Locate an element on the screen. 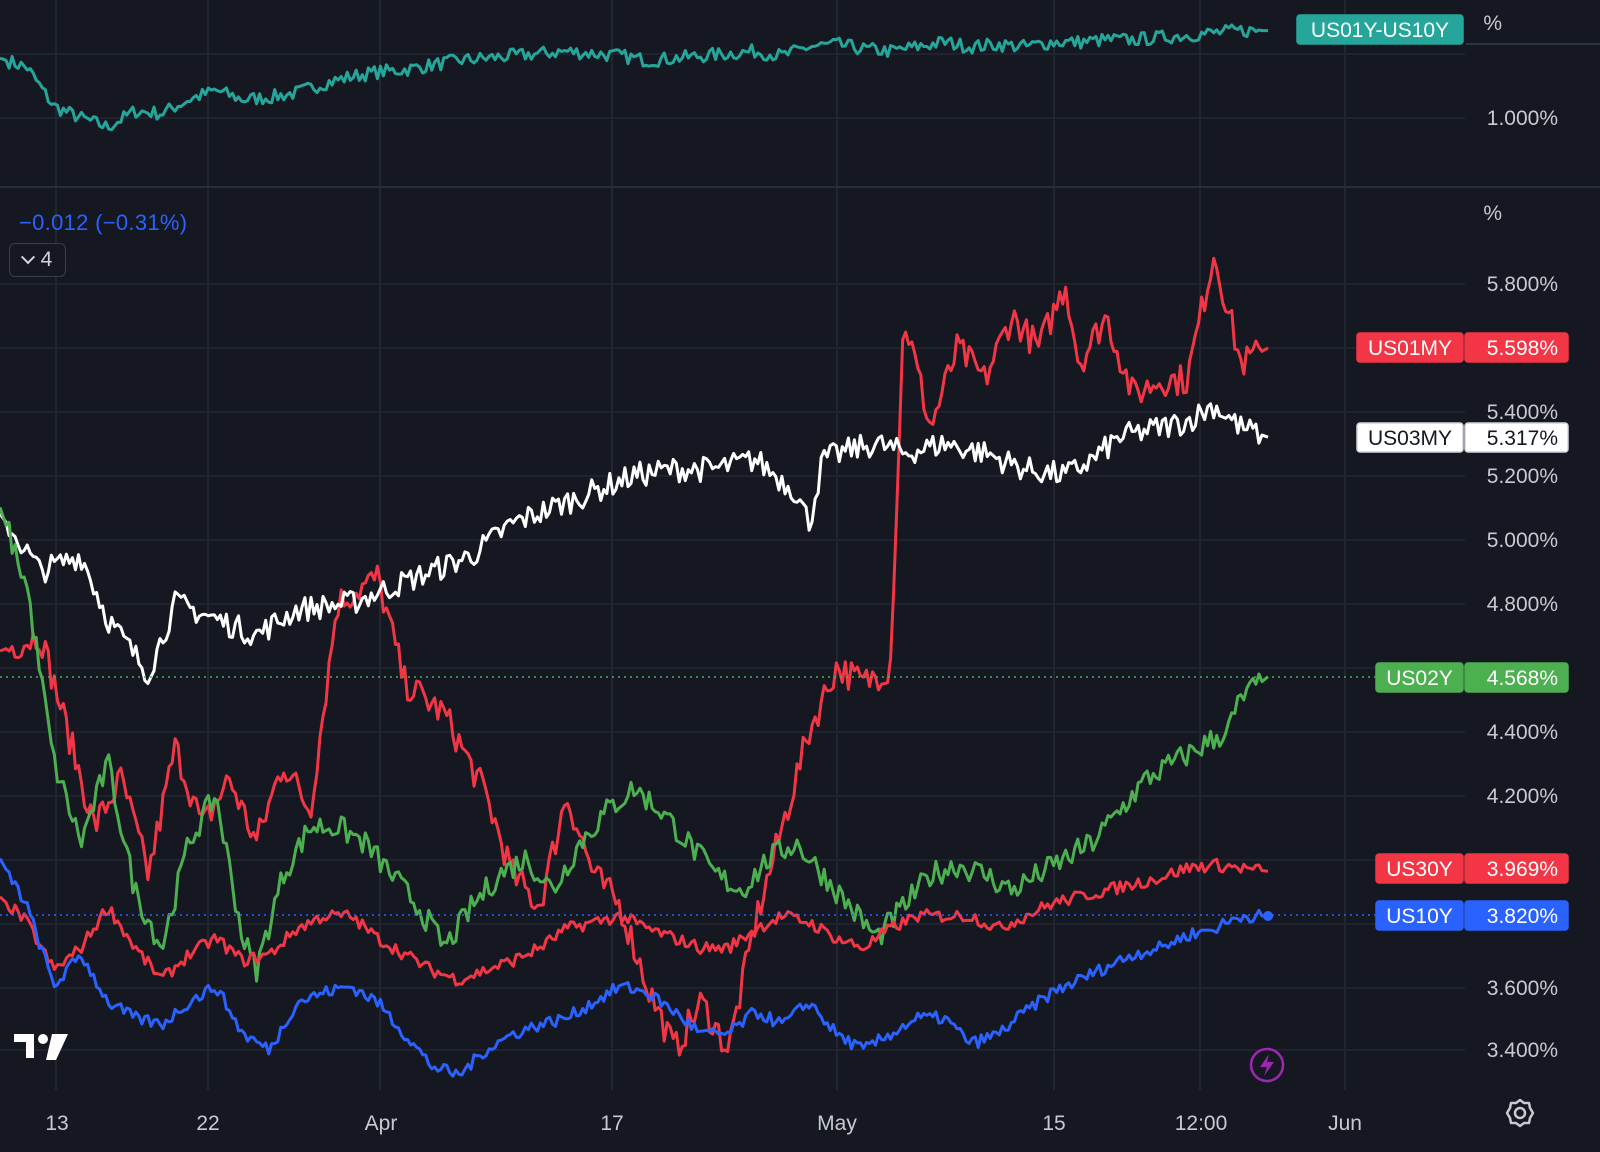 This screenshot has width=1600, height=1152. series-tag-label: US03MY is located at coordinates (1410, 438).